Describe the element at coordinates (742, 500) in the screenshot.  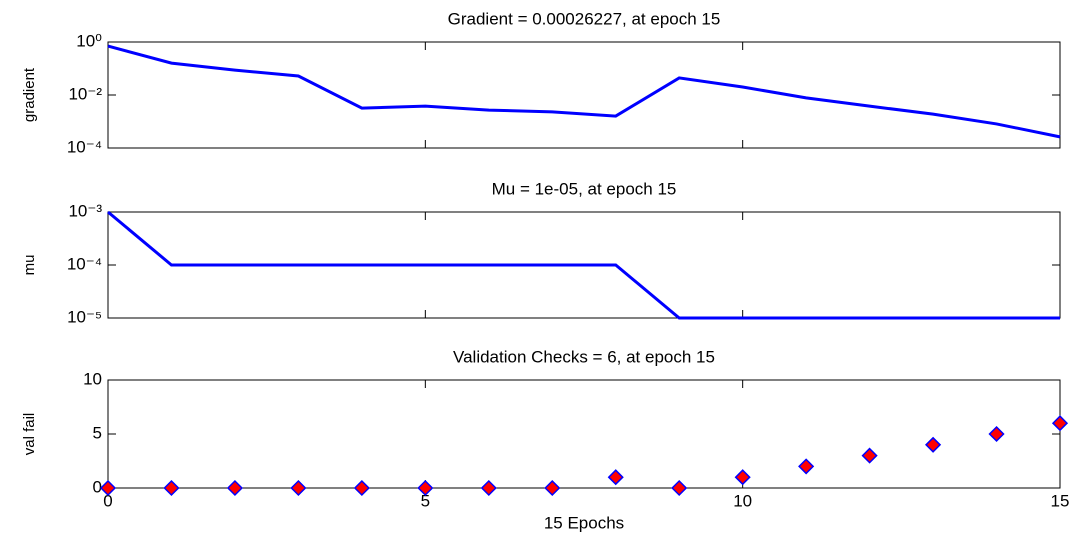
I see `x-tick-label: 10` at that location.